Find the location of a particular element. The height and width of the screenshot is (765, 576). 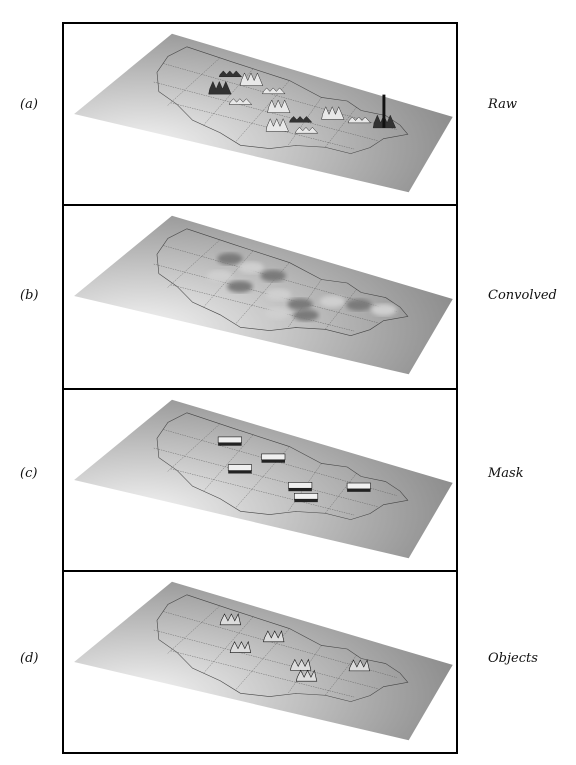

panel-b-surface is located at coordinates (263, 295).